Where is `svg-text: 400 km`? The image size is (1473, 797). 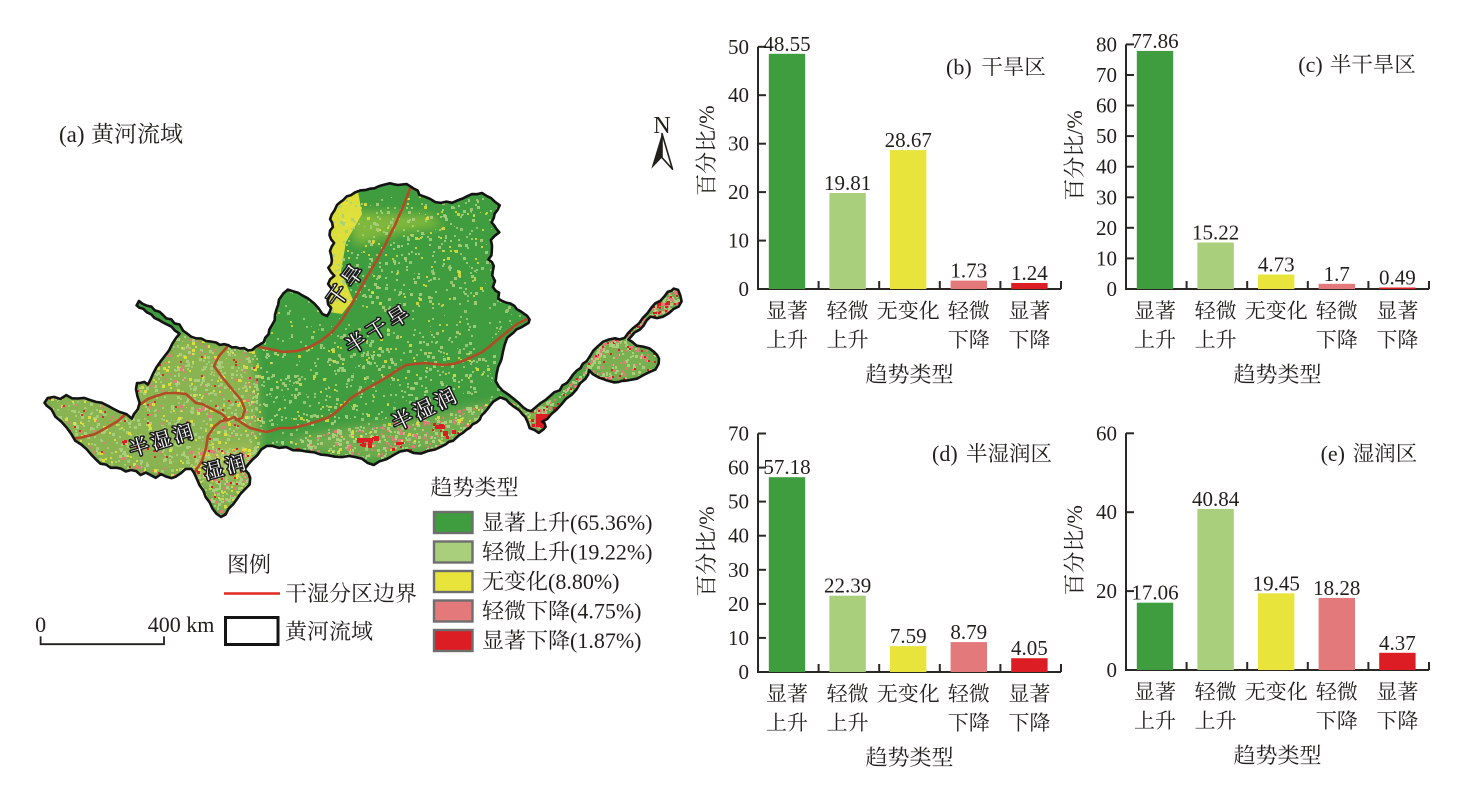 svg-text: 400 km is located at coordinates (181, 624).